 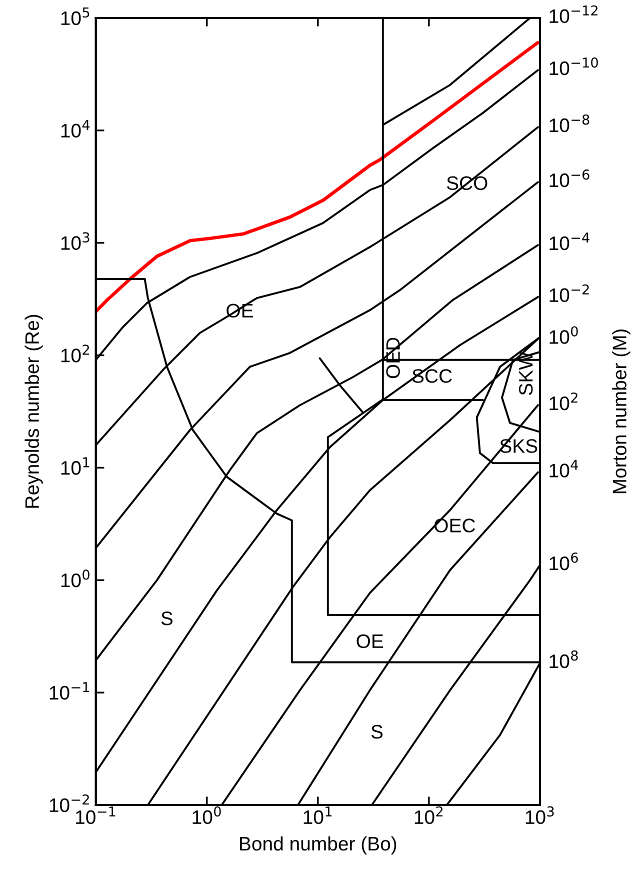 What do you see at coordinates (564, 401) in the screenshot?
I see `series-label: 10$^{2}$` at bounding box center [564, 401].